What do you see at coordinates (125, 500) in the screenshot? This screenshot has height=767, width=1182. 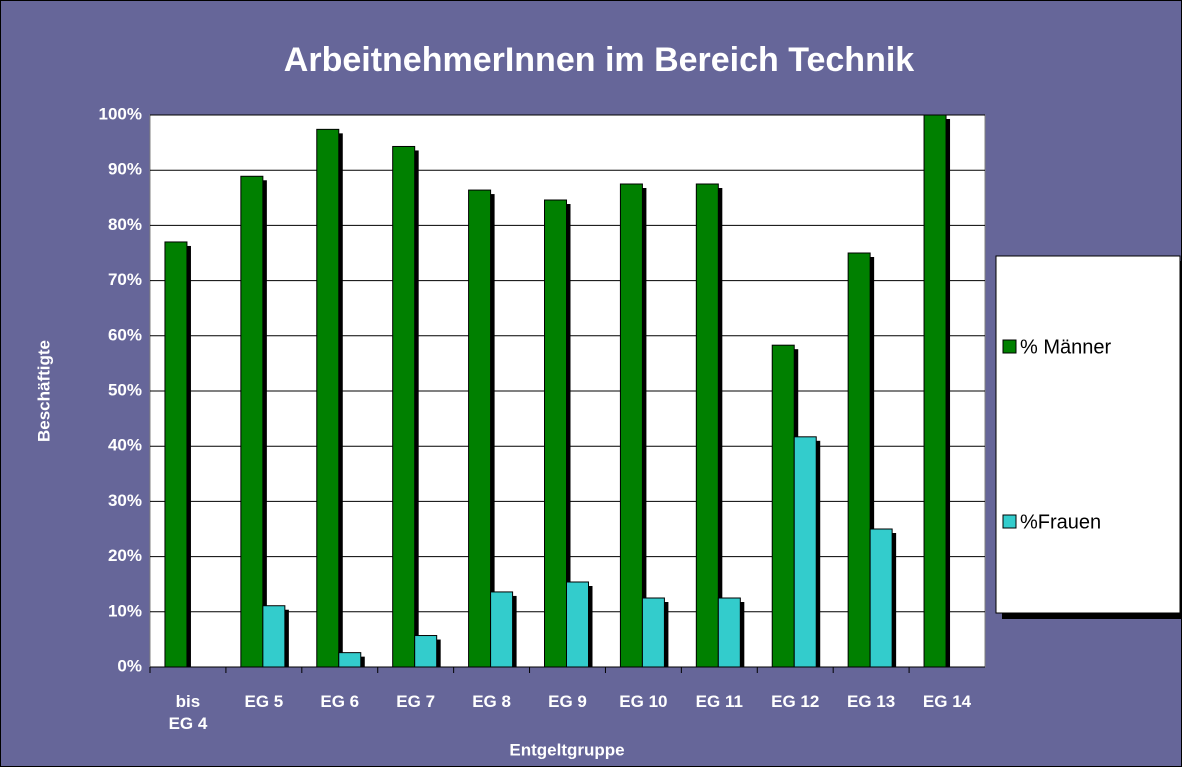 I see `y-tick-label: 30%` at bounding box center [125, 500].